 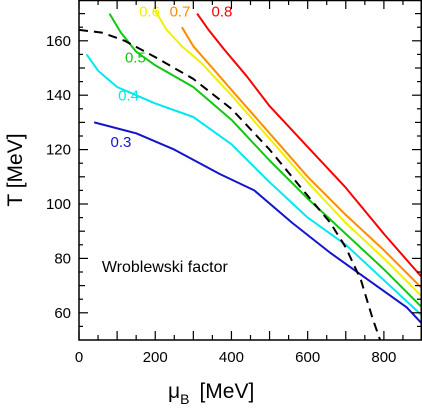 What do you see at coordinates (226, 391) in the screenshot?
I see `x-axis-title-units: [MeV]` at bounding box center [226, 391].